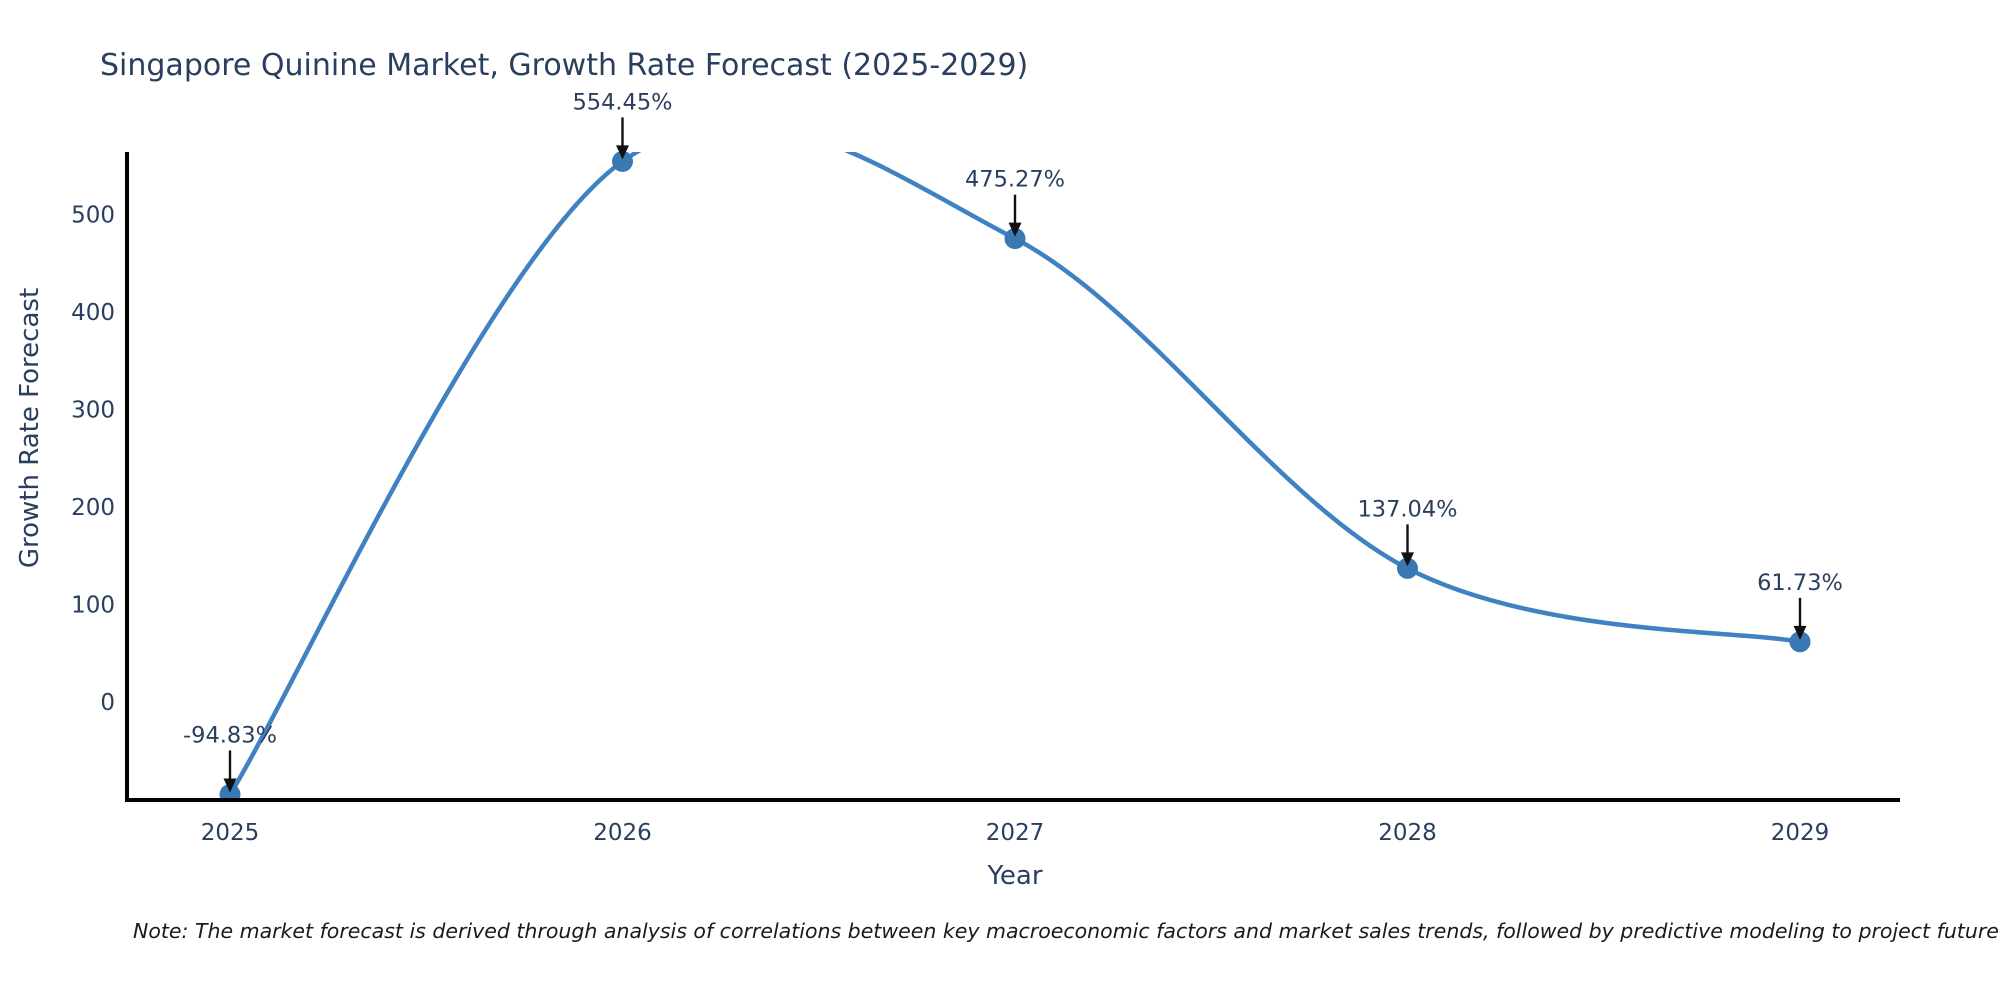 Image resolution: width=2000 pixels, height=1000 pixels. Describe the element at coordinates (1800, 833) in the screenshot. I see `x-tick-label-2029: 2029` at that location.